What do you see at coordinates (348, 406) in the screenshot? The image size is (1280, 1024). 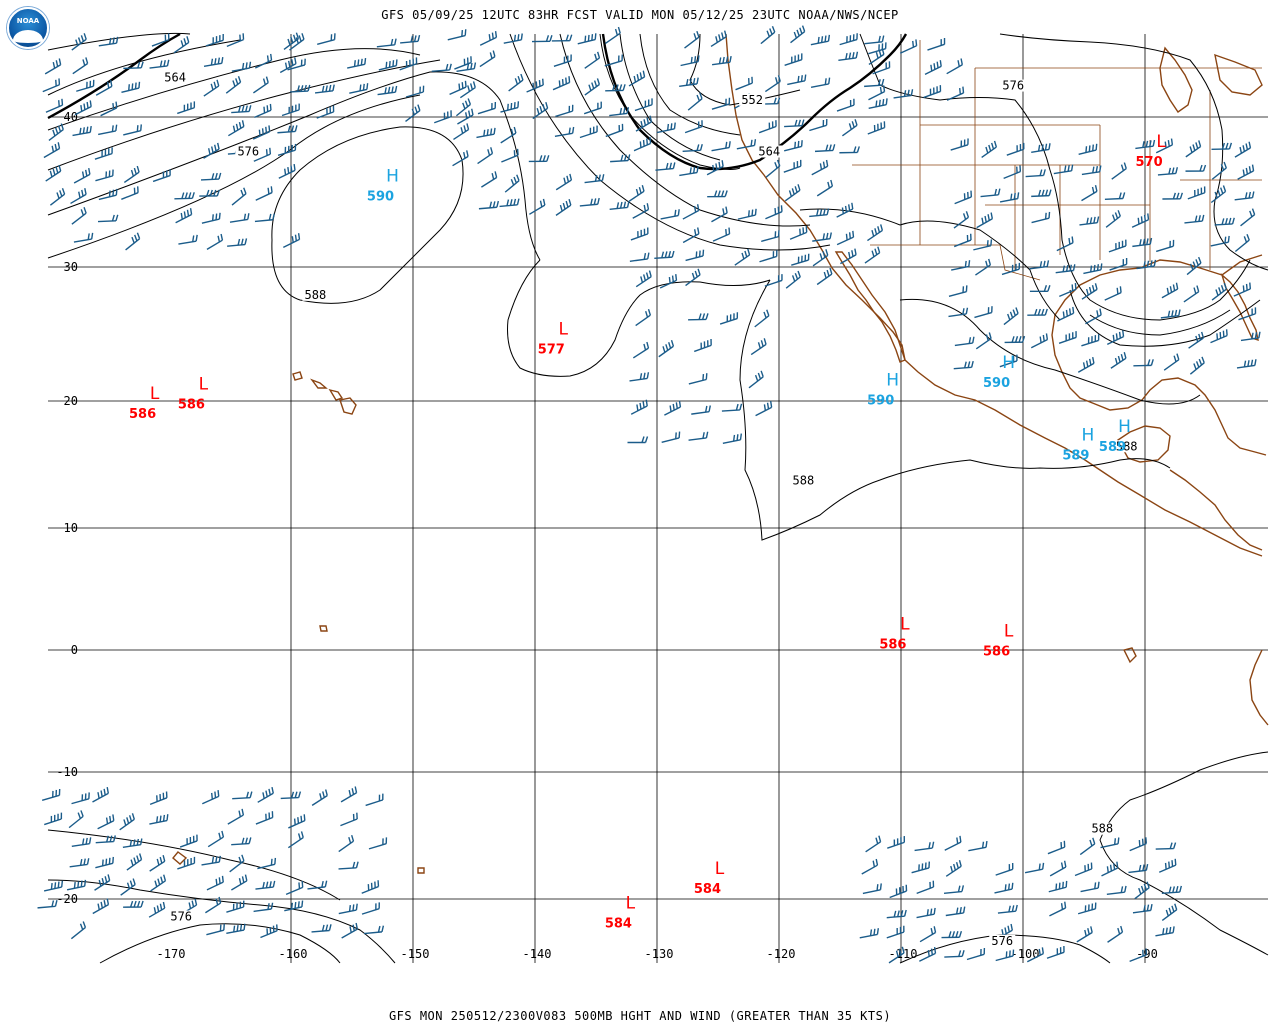 I see `coastline` at bounding box center [348, 406].